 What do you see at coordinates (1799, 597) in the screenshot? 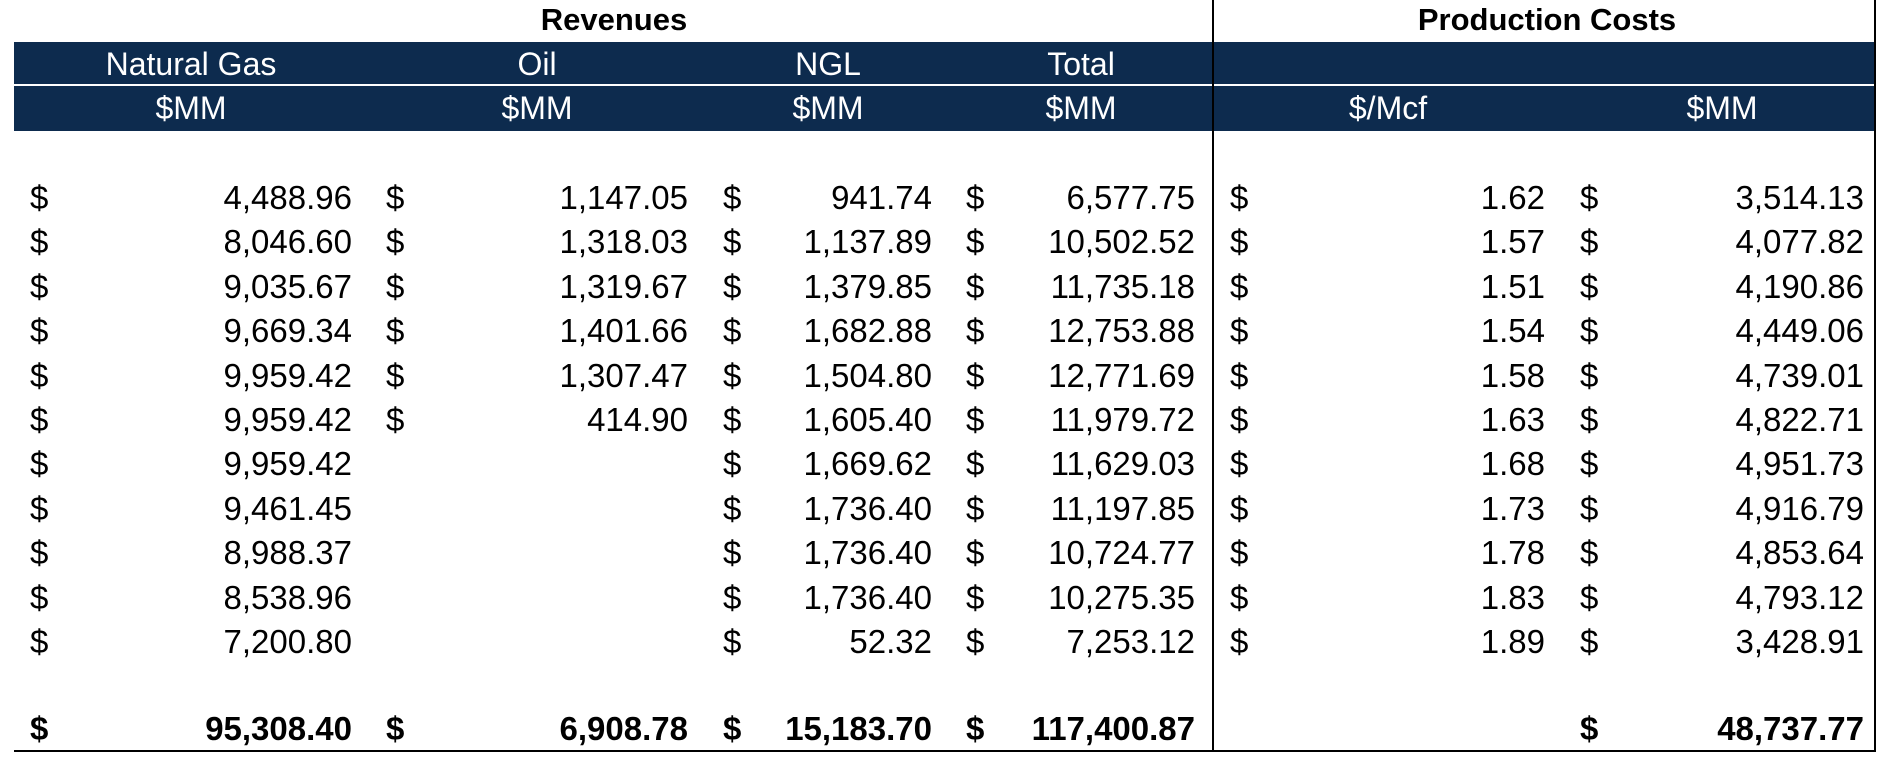
I see `cost-mm-value: 4,793.12` at bounding box center [1799, 597].